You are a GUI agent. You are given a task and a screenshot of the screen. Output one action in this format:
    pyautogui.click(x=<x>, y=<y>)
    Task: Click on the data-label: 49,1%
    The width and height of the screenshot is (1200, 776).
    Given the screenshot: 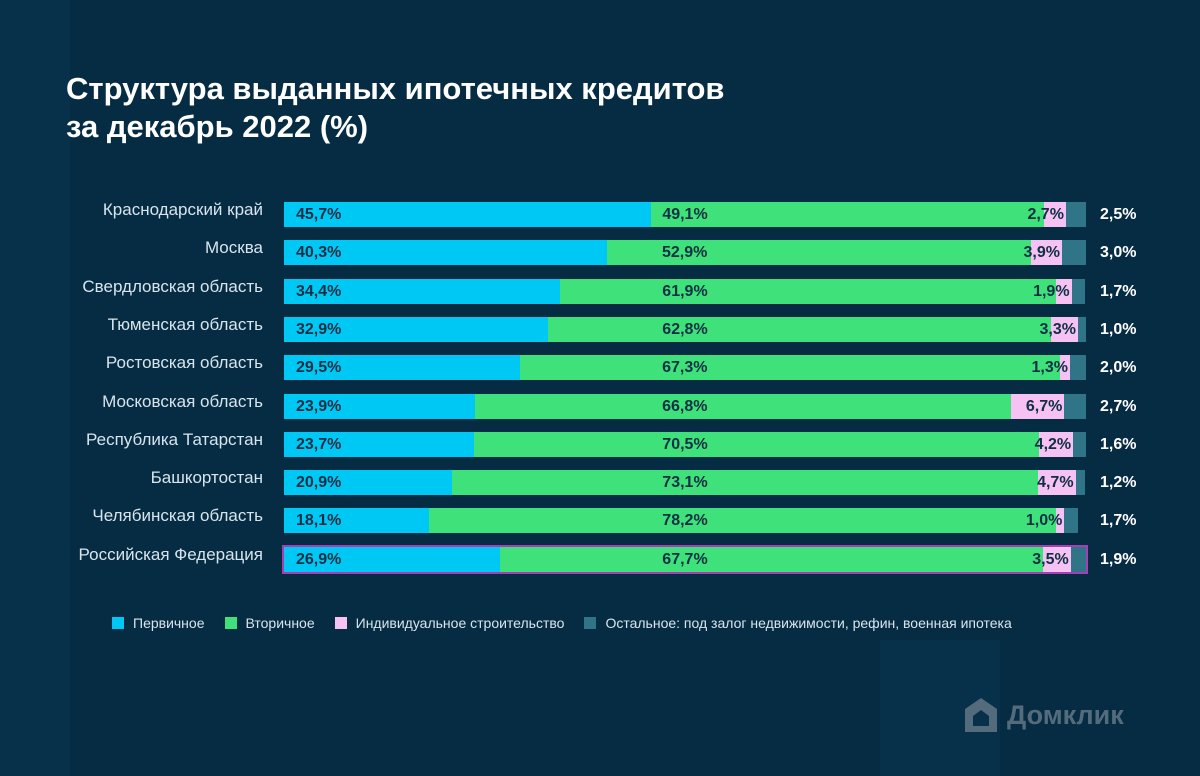 What is the action you would take?
    pyautogui.click(x=685, y=214)
    